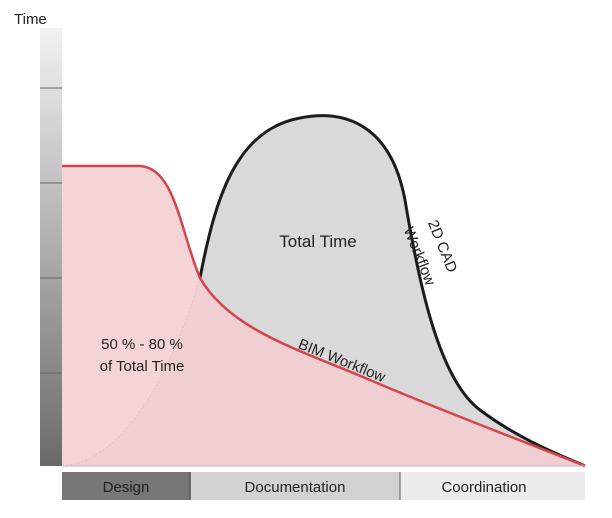 The height and width of the screenshot is (518, 612). What do you see at coordinates (30, 19) in the screenshot?
I see `y-axis-label: Time` at bounding box center [30, 19].